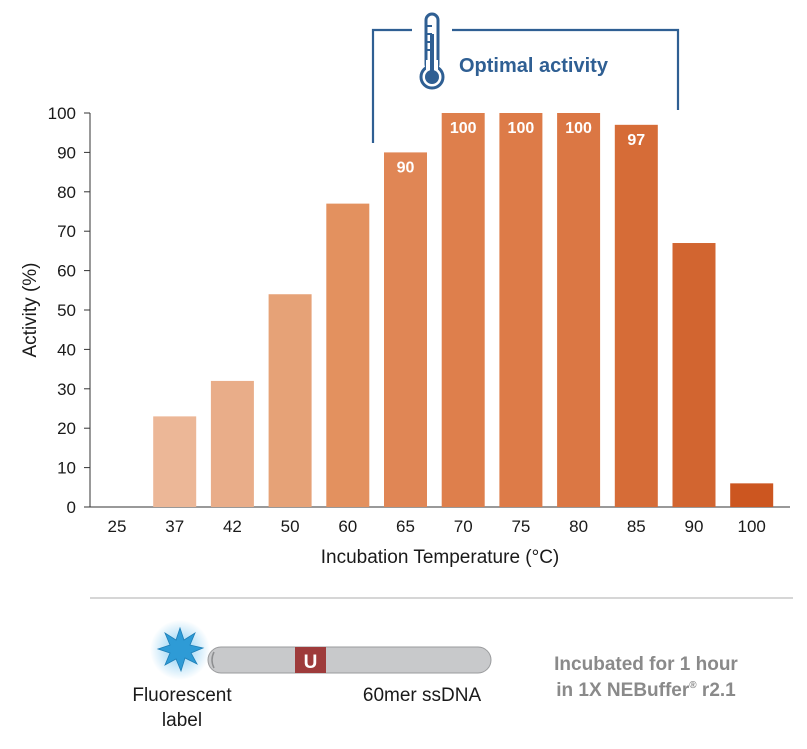 The height and width of the screenshot is (749, 807). Describe the element at coordinates (432, 51) in the screenshot. I see `thermometer-icon` at that location.